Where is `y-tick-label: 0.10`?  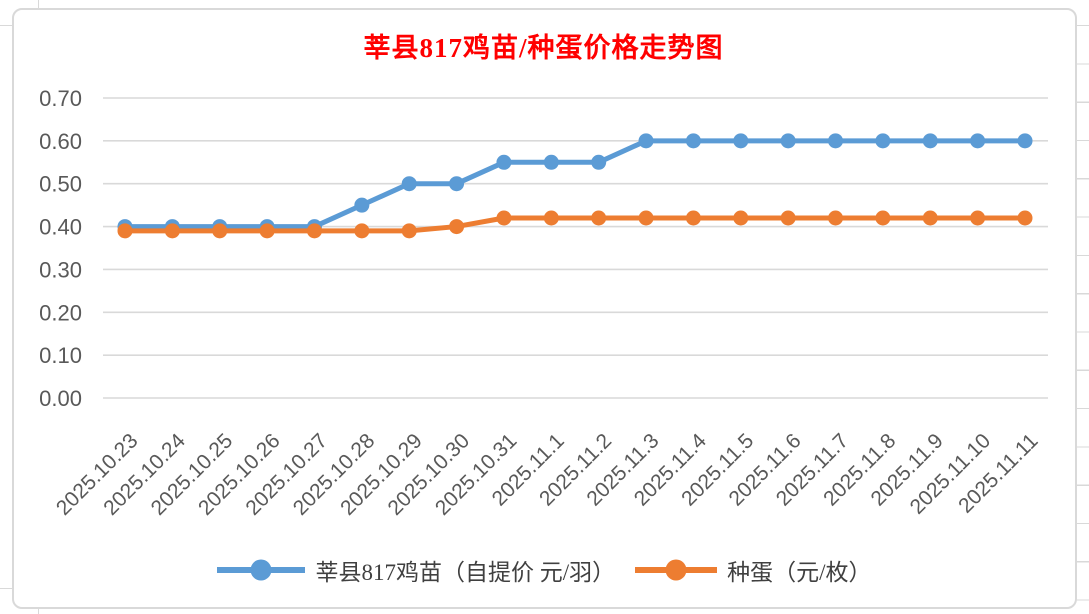
y-tick-label: 0.10 is located at coordinates (60, 355).